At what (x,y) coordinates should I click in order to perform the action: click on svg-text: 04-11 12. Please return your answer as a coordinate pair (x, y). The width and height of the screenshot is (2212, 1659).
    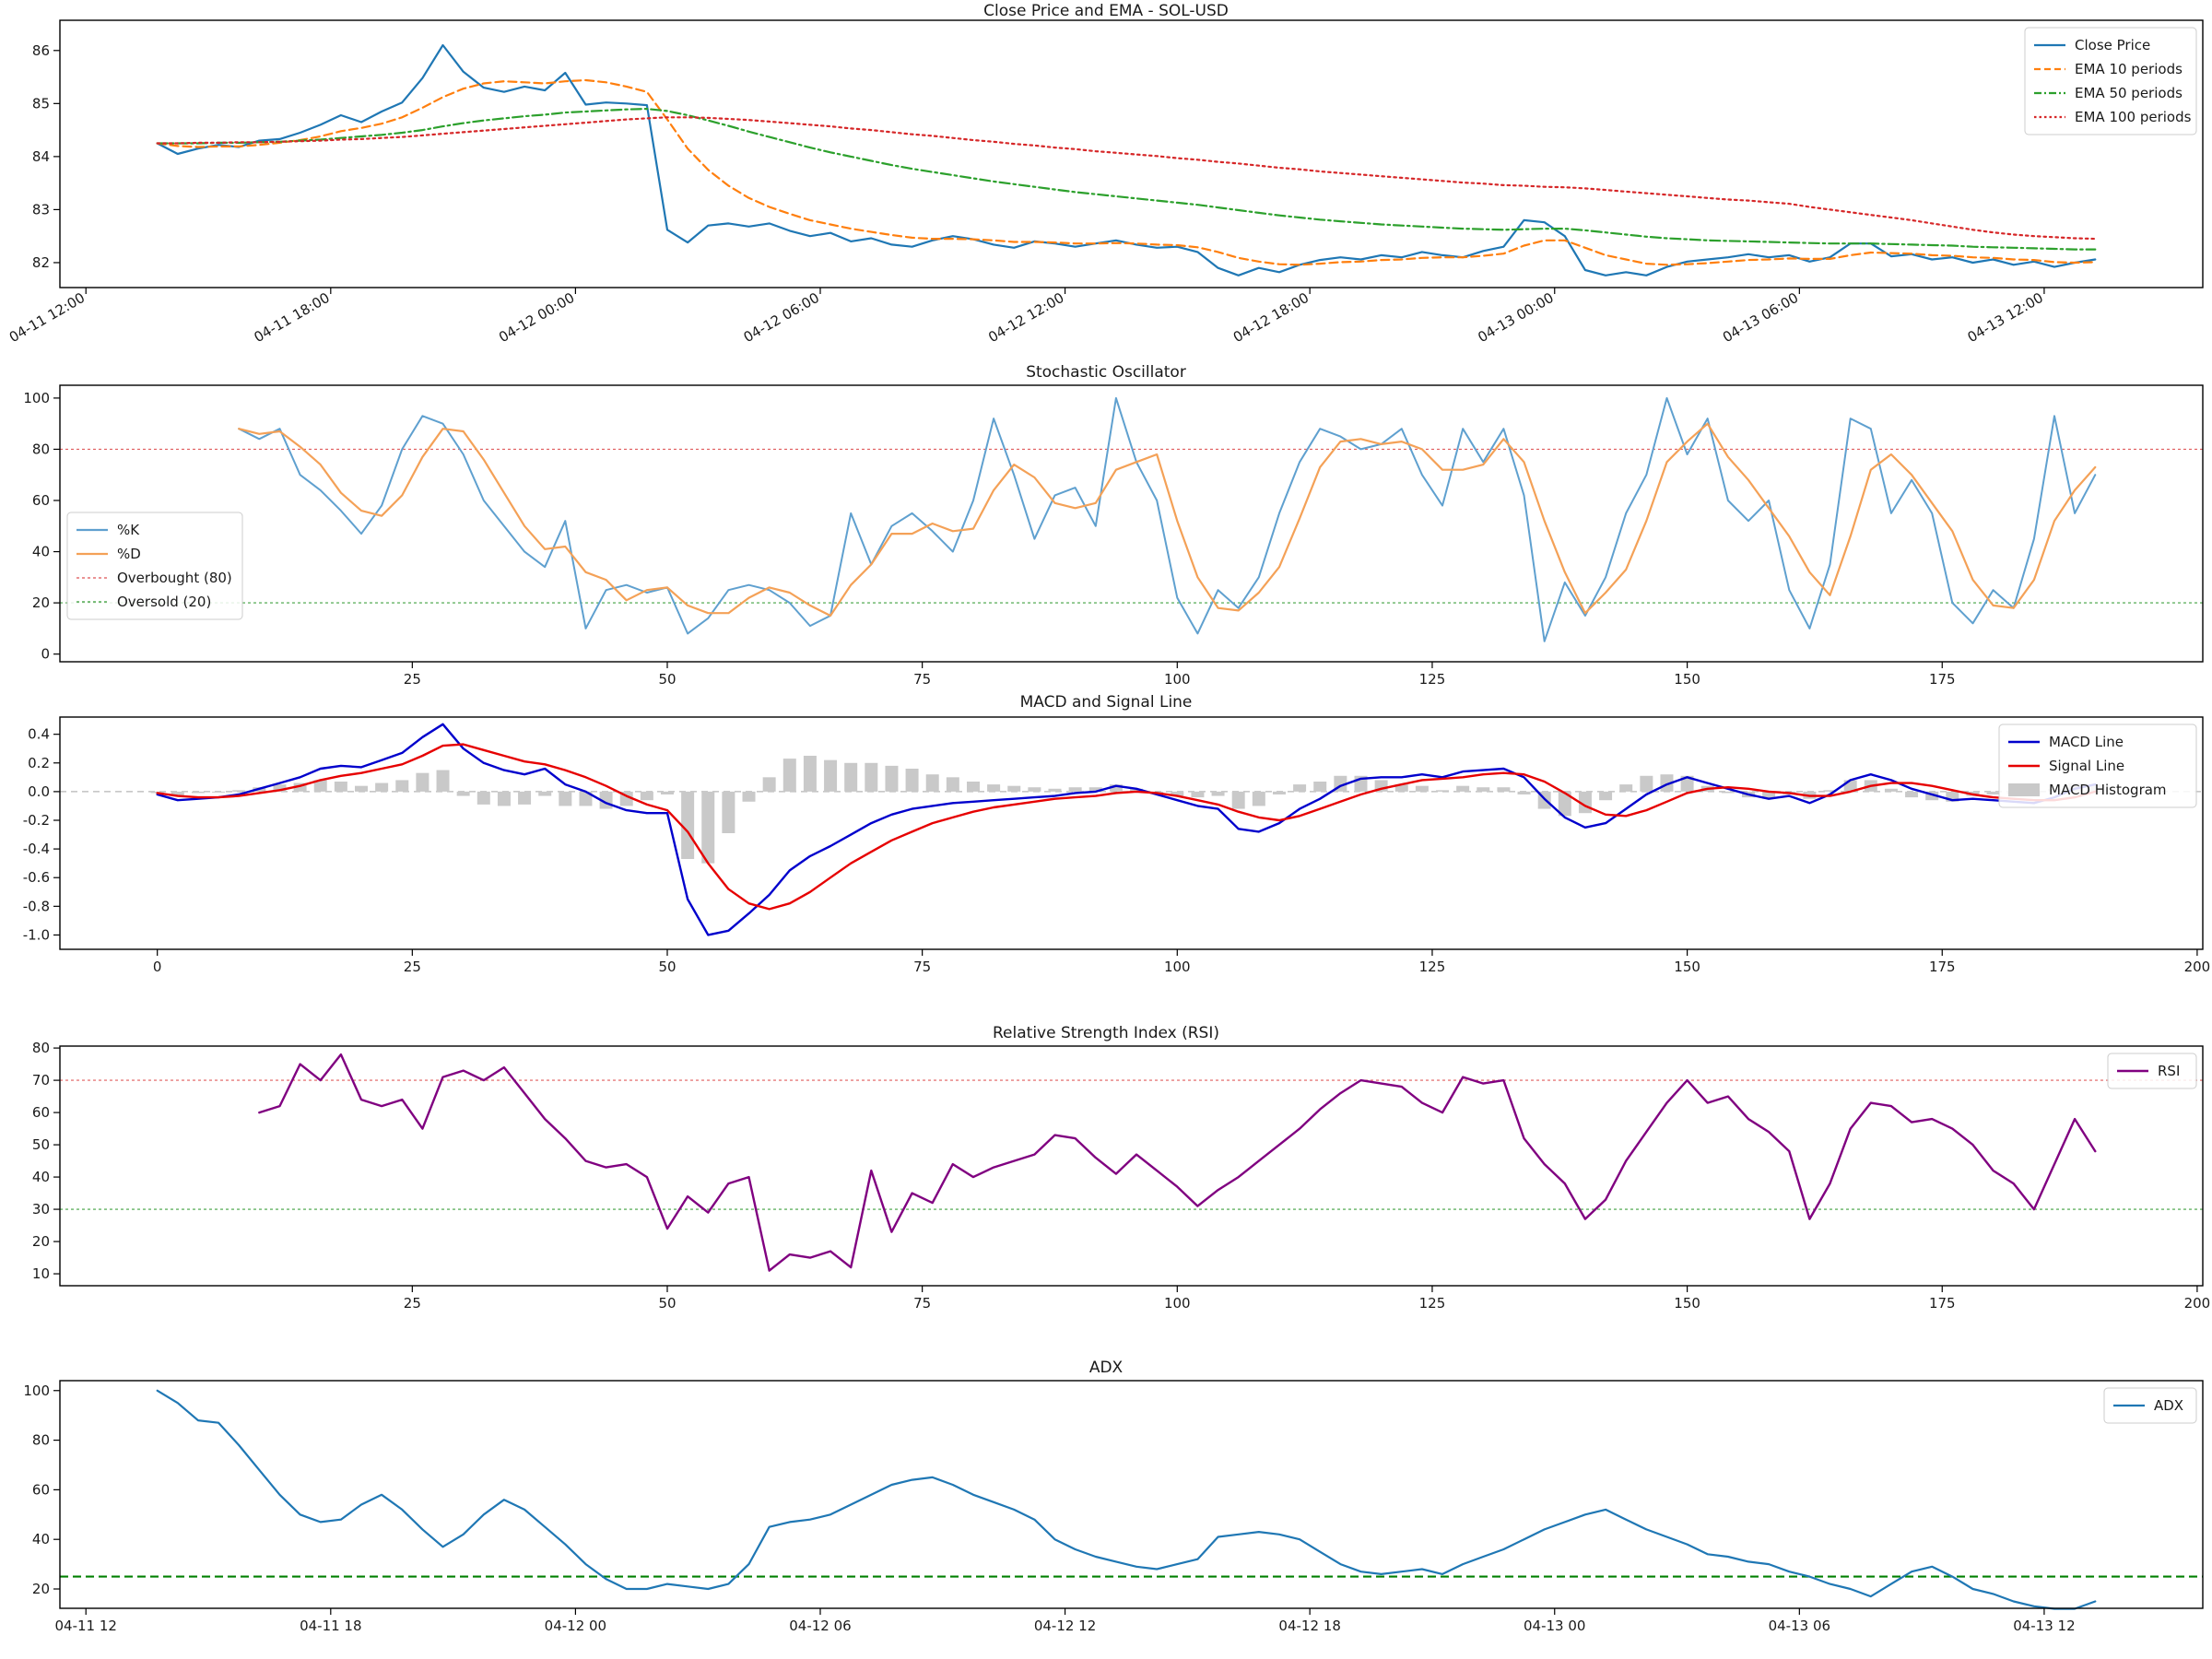
    Looking at the image, I should click on (85, 1626).